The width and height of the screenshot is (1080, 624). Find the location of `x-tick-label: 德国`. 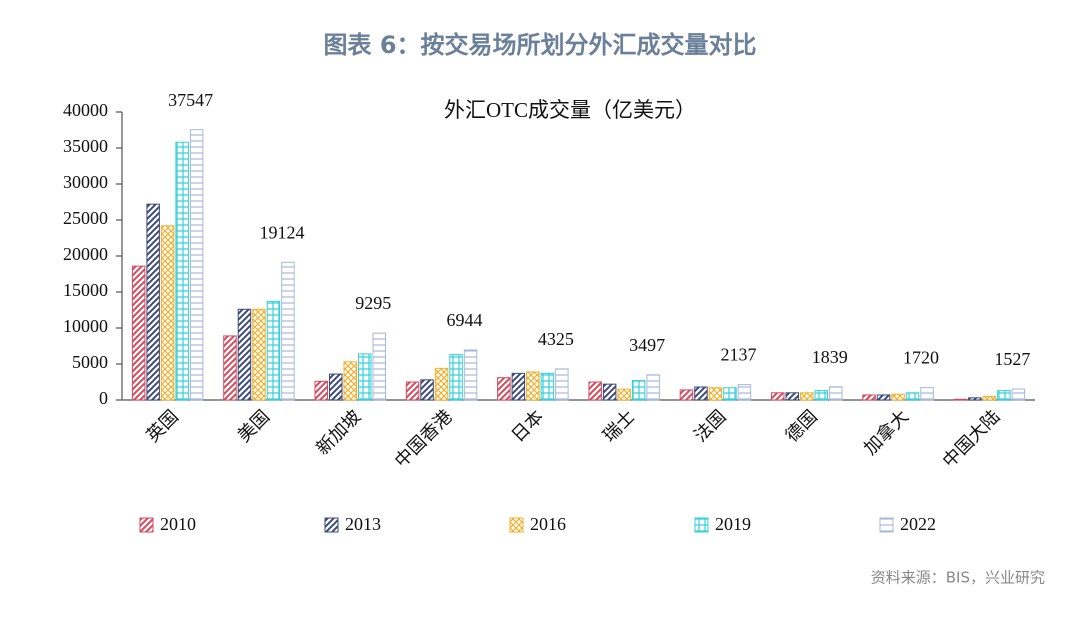

x-tick-label: 德国 is located at coordinates (802, 426).